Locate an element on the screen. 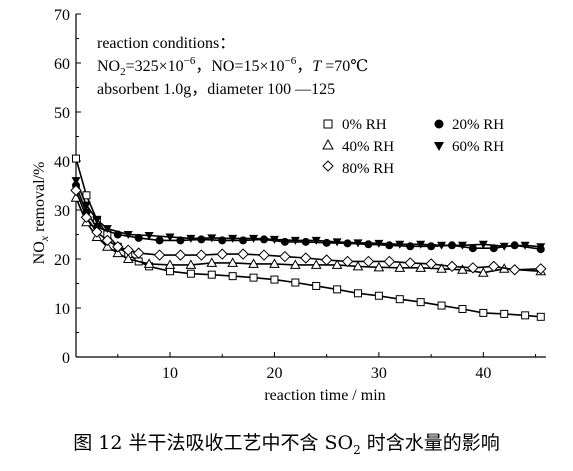  legend-label-1: 20% RH is located at coordinates (478, 125).